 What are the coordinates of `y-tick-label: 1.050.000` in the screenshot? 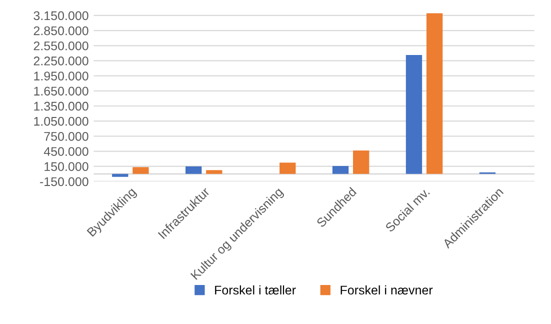 It's located at (61, 121).